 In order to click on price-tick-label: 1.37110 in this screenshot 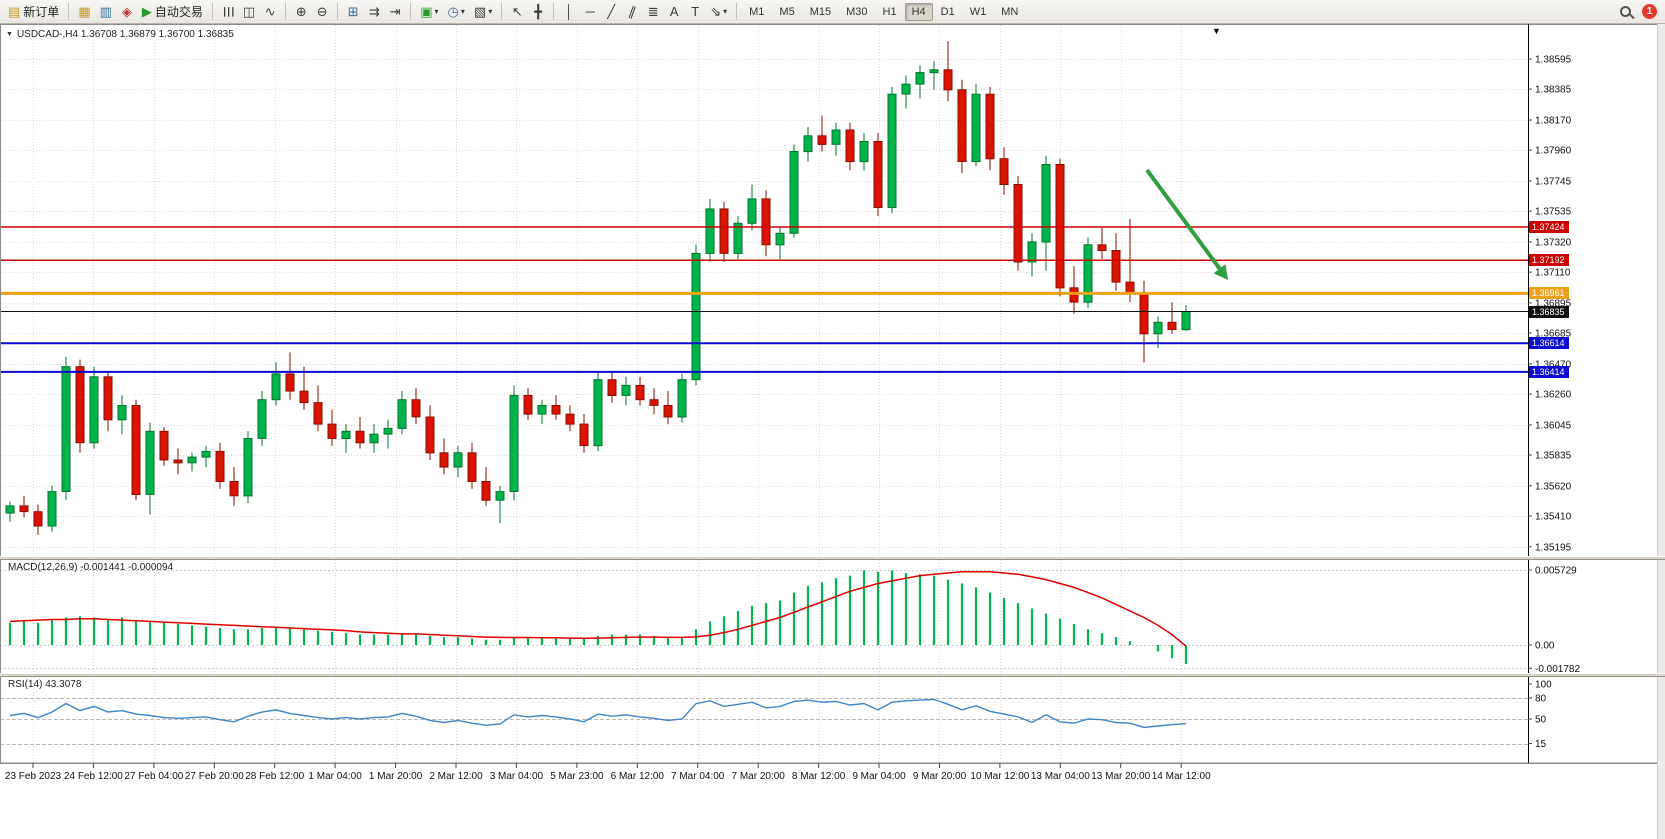, I will do `click(1553, 273)`.